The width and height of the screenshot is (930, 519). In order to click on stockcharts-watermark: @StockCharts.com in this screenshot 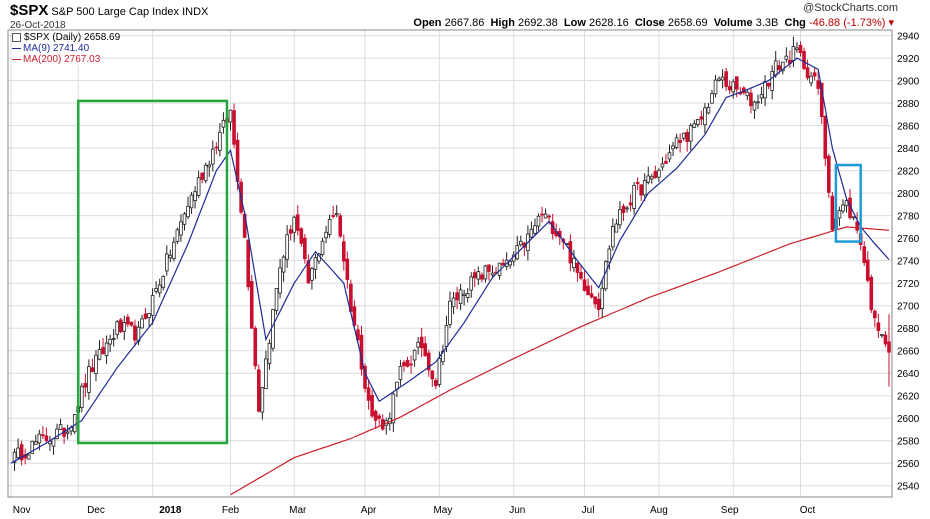, I will do `click(850, 8)`.